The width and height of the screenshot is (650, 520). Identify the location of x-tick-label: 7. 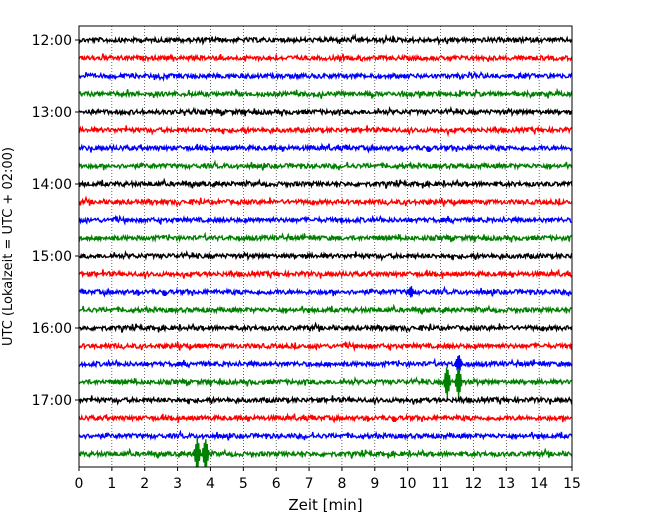
(309, 484).